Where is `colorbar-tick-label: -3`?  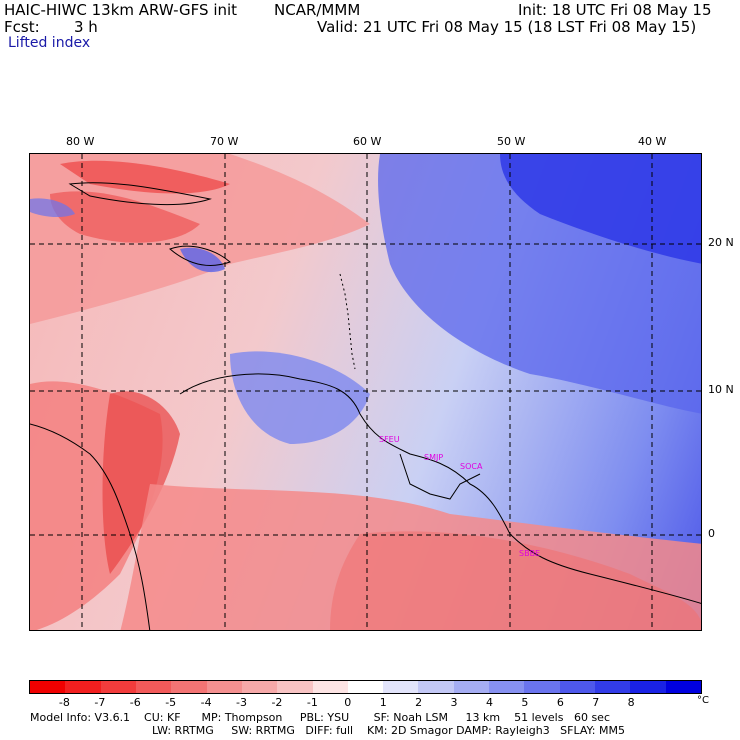
colorbar-tick-label: -3 is located at coordinates (241, 702).